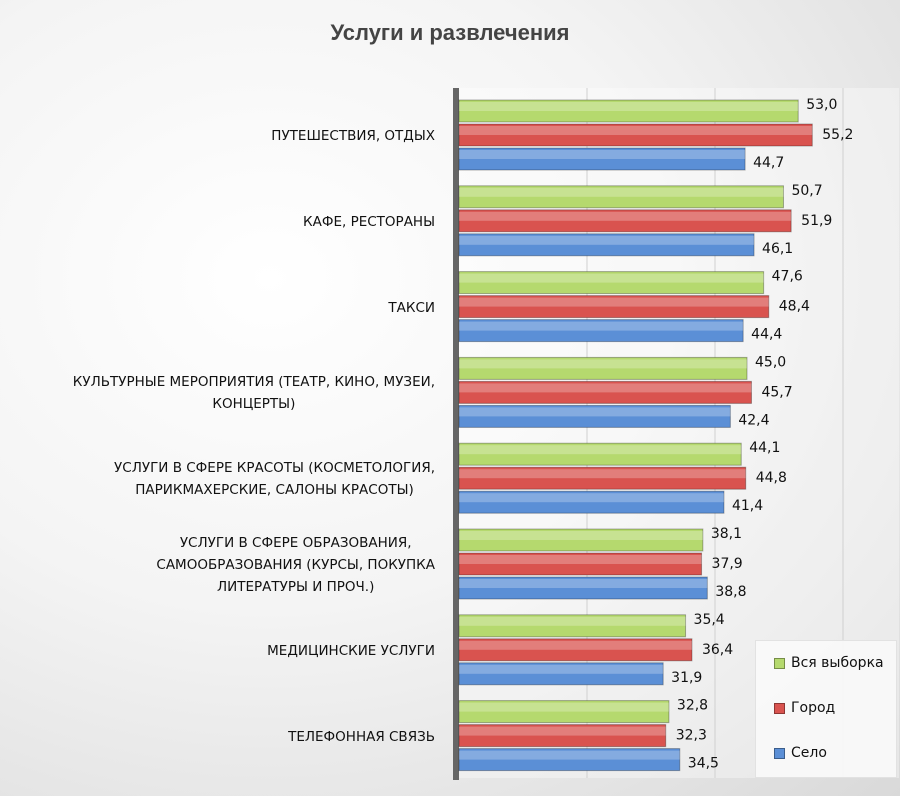 The image size is (900, 796). I want to click on category-label: ТЕЛЕФОННАЯ СВЯЗЬ, so click(361, 737).